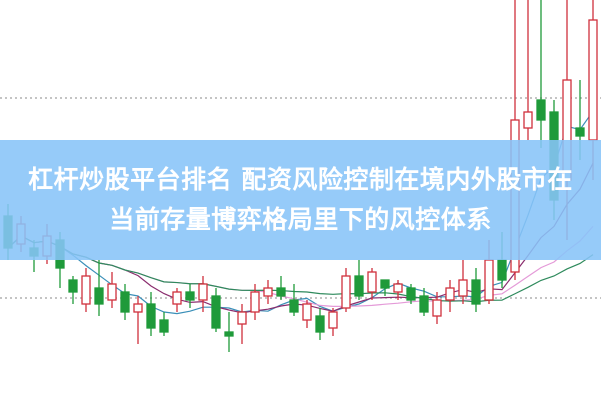 This screenshot has width=601, height=400. I want to click on title-line-1: 杠杆炒股平台排名 配资风险控制在境内外股市在, so click(300, 179).